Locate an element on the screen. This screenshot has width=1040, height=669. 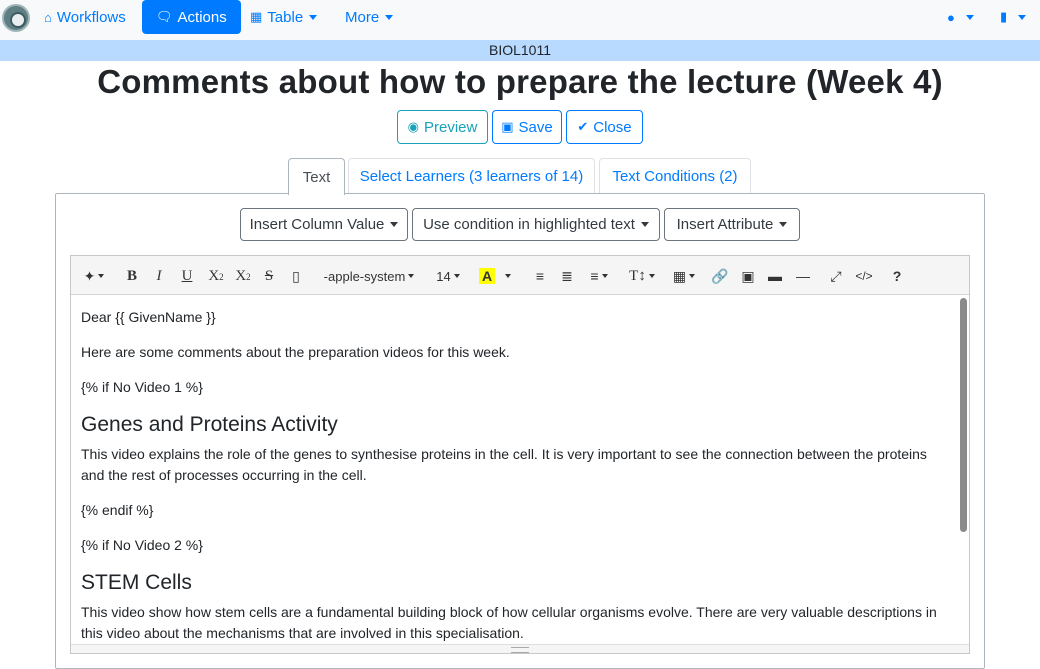
nav-table: ▦ Table is located at coordinates (284, 17).